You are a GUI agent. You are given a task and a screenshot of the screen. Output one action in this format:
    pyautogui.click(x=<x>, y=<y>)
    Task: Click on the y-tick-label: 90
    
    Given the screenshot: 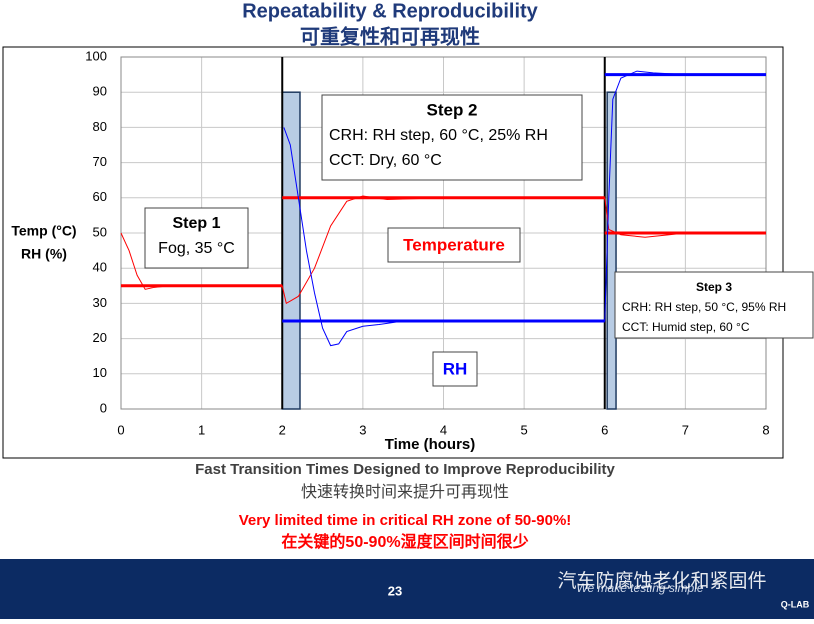 What is the action you would take?
    pyautogui.click(x=100, y=91)
    